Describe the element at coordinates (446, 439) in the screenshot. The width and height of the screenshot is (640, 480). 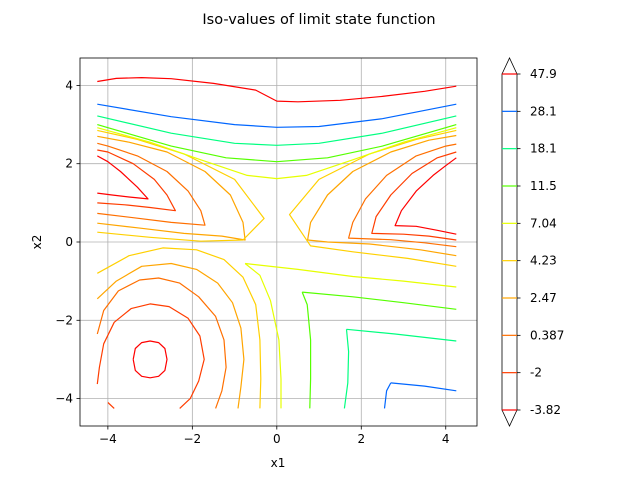
I see `x-tick-label: 4` at that location.